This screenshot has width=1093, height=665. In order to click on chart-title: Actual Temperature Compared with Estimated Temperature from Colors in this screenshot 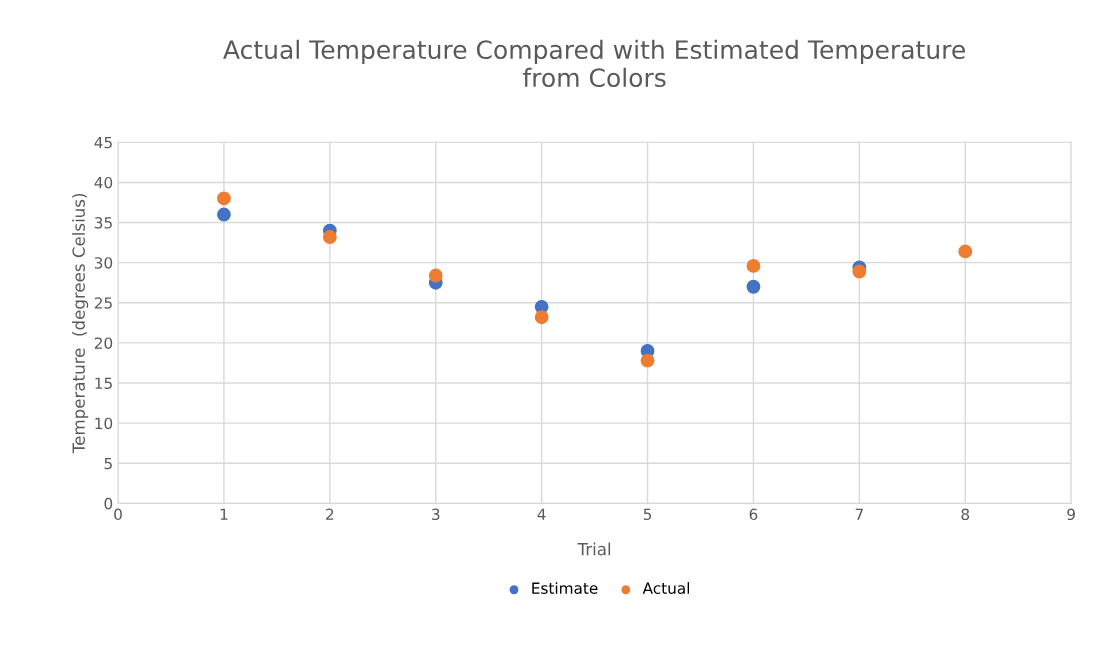, I will do `click(594, 63)`.